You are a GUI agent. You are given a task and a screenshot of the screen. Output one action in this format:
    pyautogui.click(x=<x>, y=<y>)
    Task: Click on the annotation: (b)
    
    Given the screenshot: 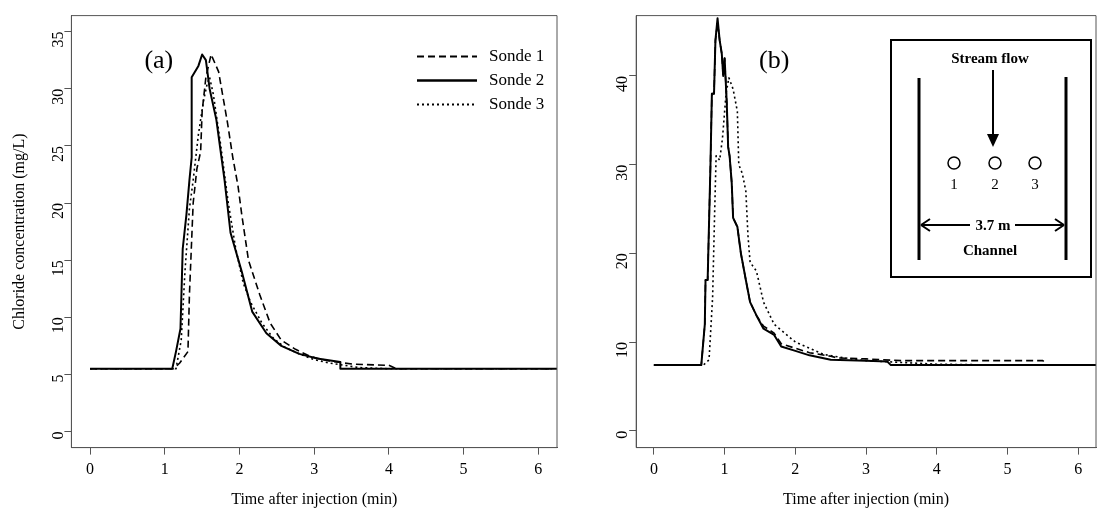 What is the action you would take?
    pyautogui.click(x=774, y=60)
    